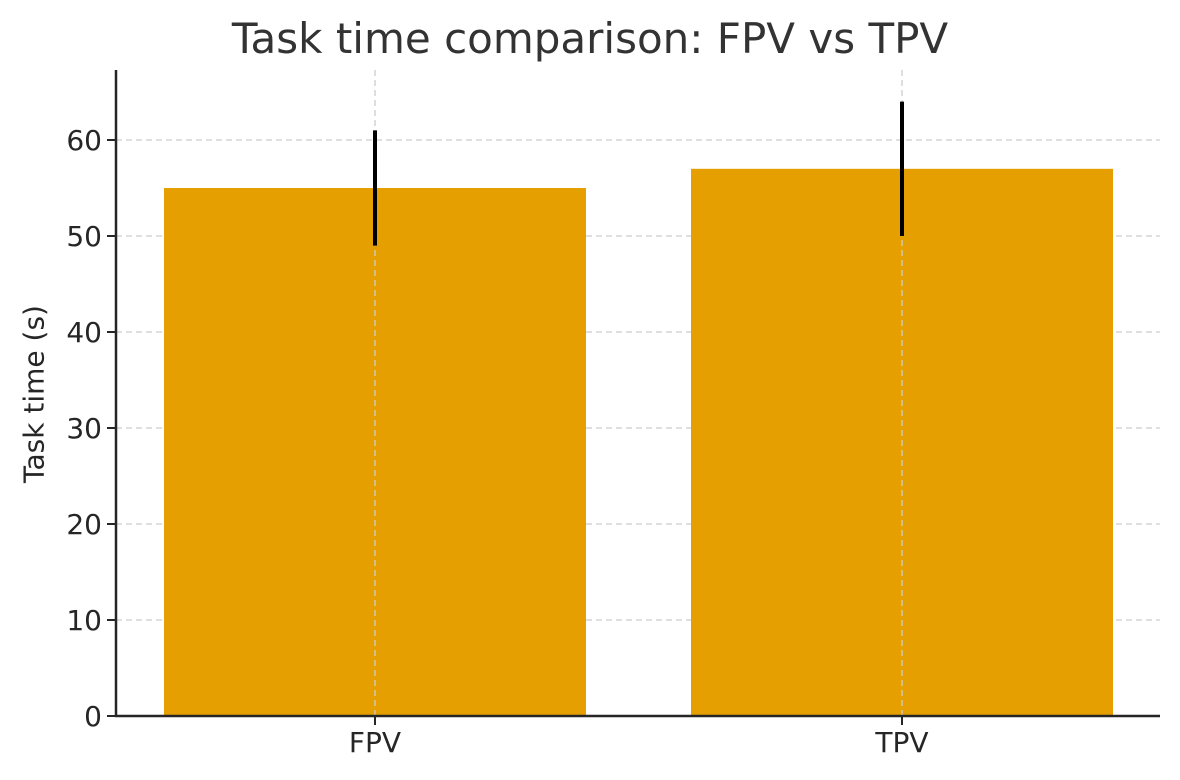 This screenshot has width=1180, height=780. What do you see at coordinates (84, 332) in the screenshot?
I see `y-tick-label: 40` at bounding box center [84, 332].